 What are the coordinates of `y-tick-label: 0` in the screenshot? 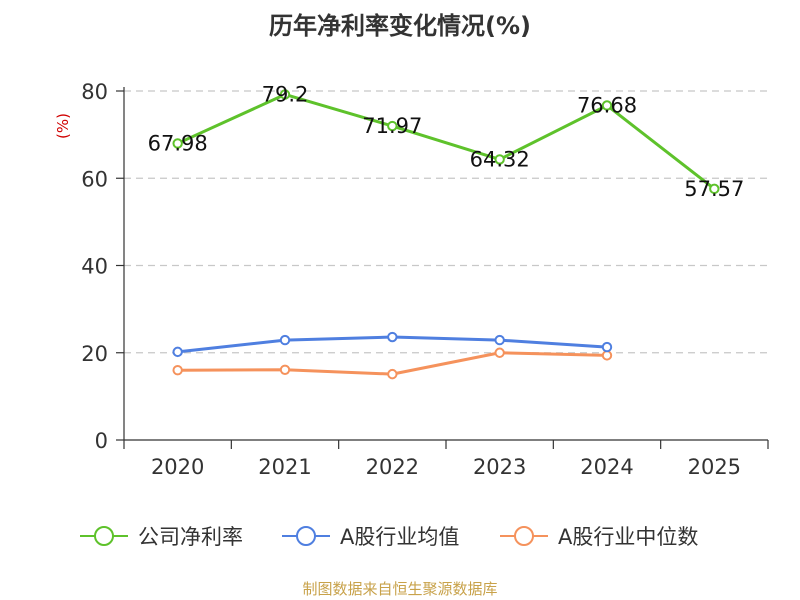 It's located at (101, 441).